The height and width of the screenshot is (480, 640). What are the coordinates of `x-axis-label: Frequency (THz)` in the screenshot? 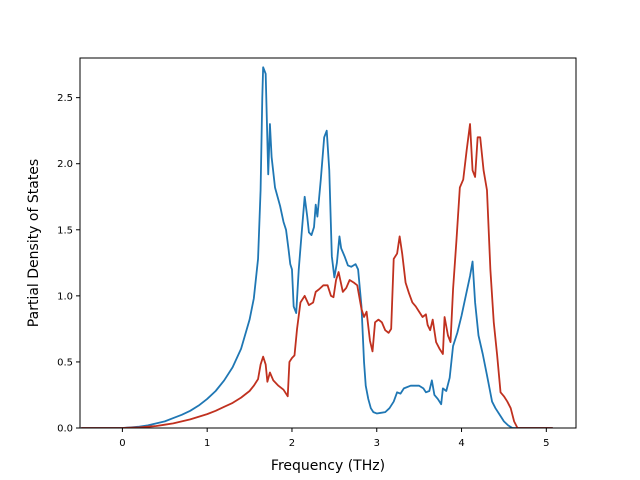 It's located at (328, 466).